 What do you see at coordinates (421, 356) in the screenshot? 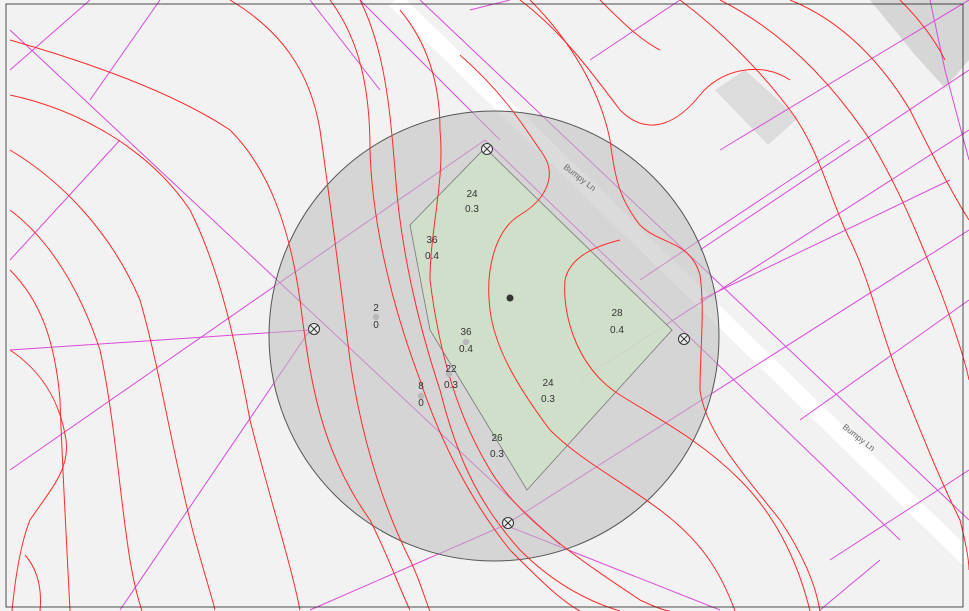
I see `sample-dots` at bounding box center [421, 356].